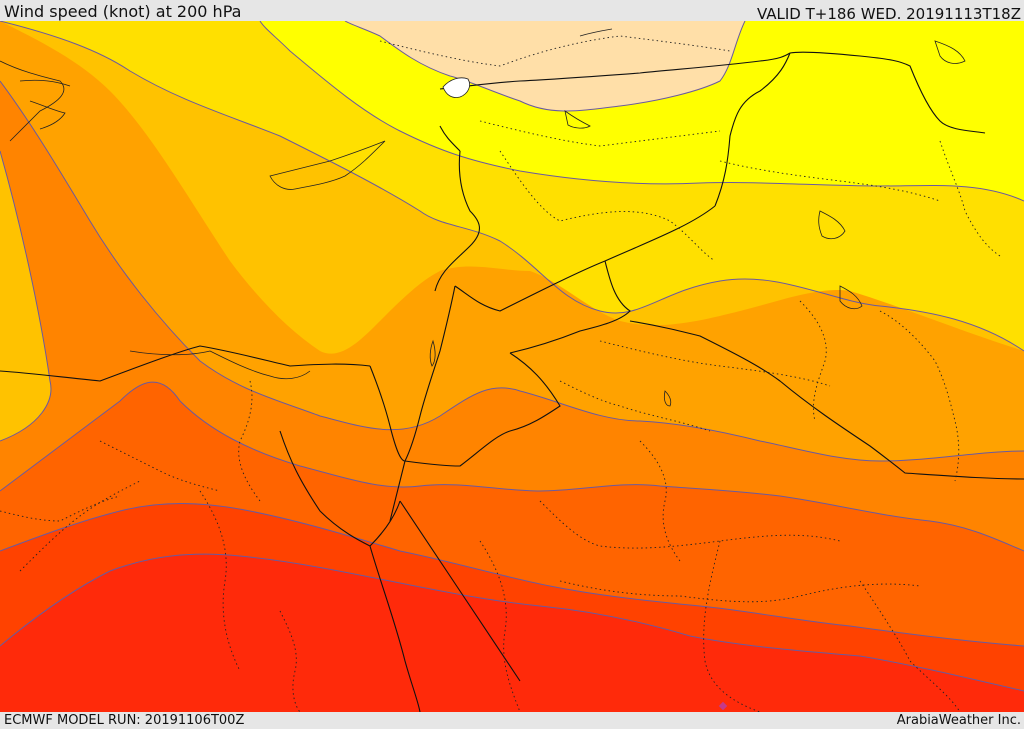 Image resolution: width=1024 pixels, height=729 pixels. What do you see at coordinates (124, 720) in the screenshot?
I see `model-run-label: ECMWF MODEL RUN: 20191106T00Z` at bounding box center [124, 720].